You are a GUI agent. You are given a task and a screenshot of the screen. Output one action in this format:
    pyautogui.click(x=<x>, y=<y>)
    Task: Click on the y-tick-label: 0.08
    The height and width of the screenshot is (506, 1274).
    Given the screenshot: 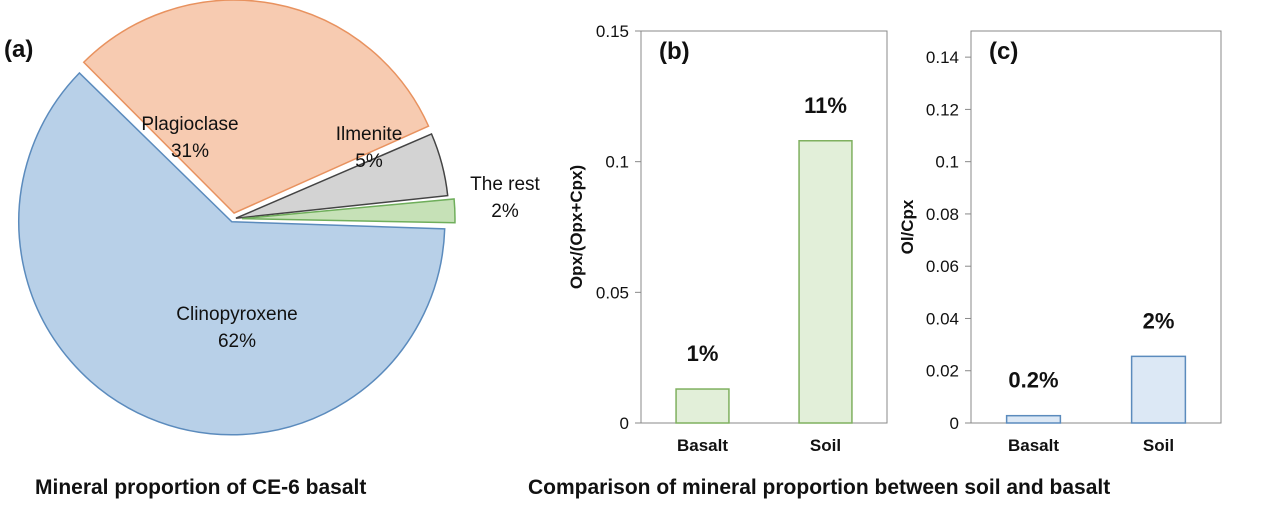 What is the action you would take?
    pyautogui.click(x=942, y=214)
    